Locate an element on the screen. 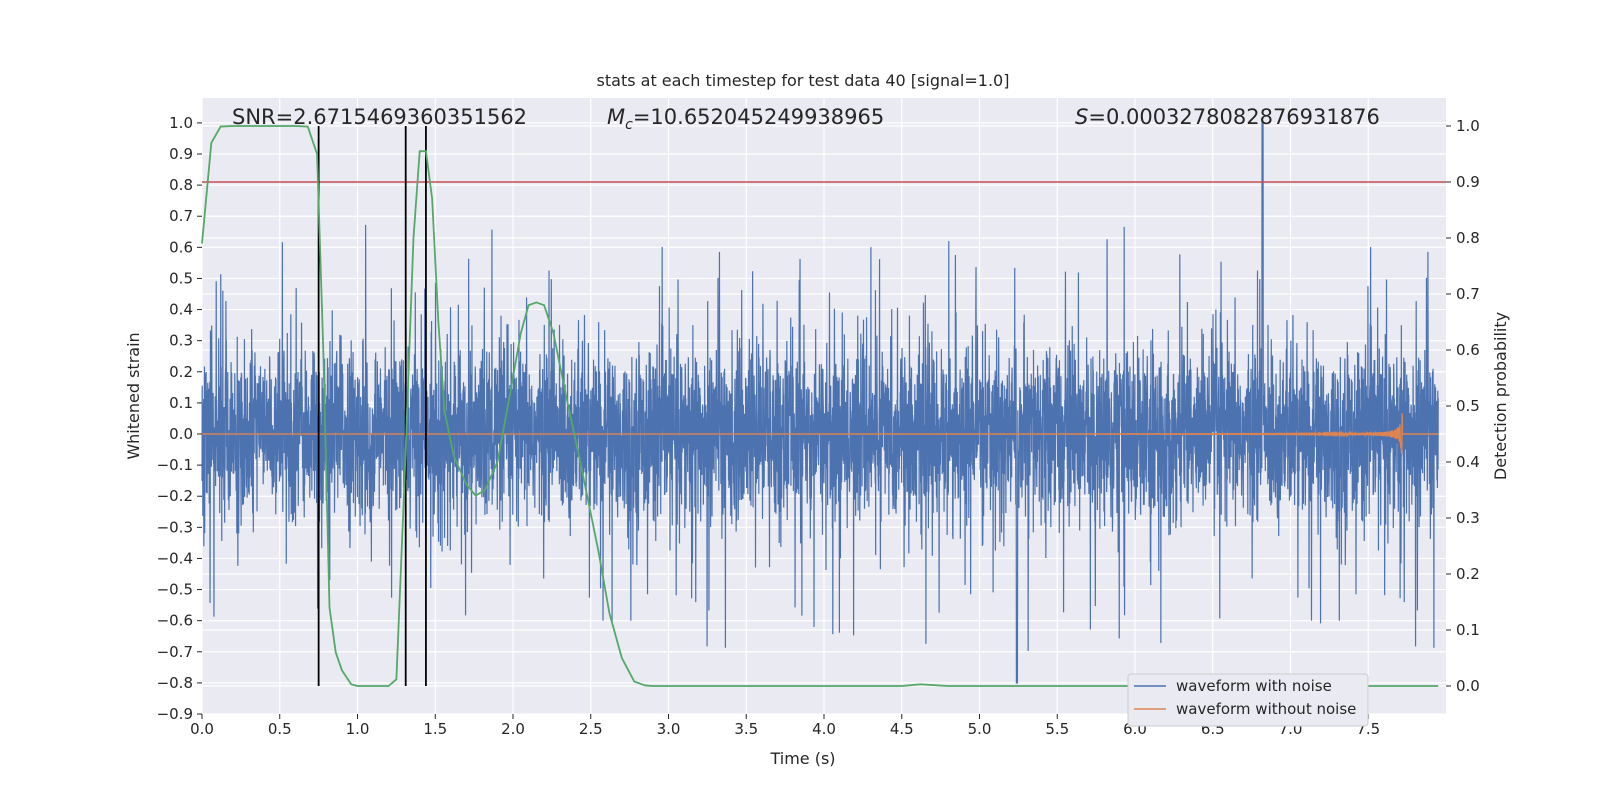 The width and height of the screenshot is (1600, 800). y-axis-label: Whitened strain is located at coordinates (133, 395).